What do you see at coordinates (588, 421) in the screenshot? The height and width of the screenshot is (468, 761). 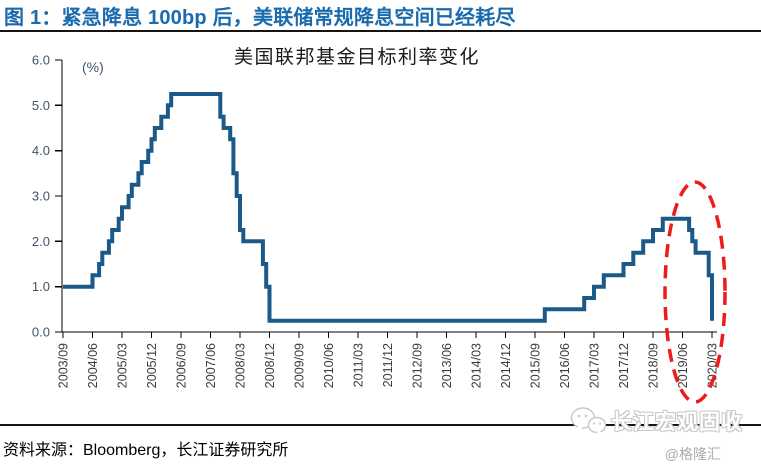 I see `chat-bubbles-icon` at bounding box center [588, 421].